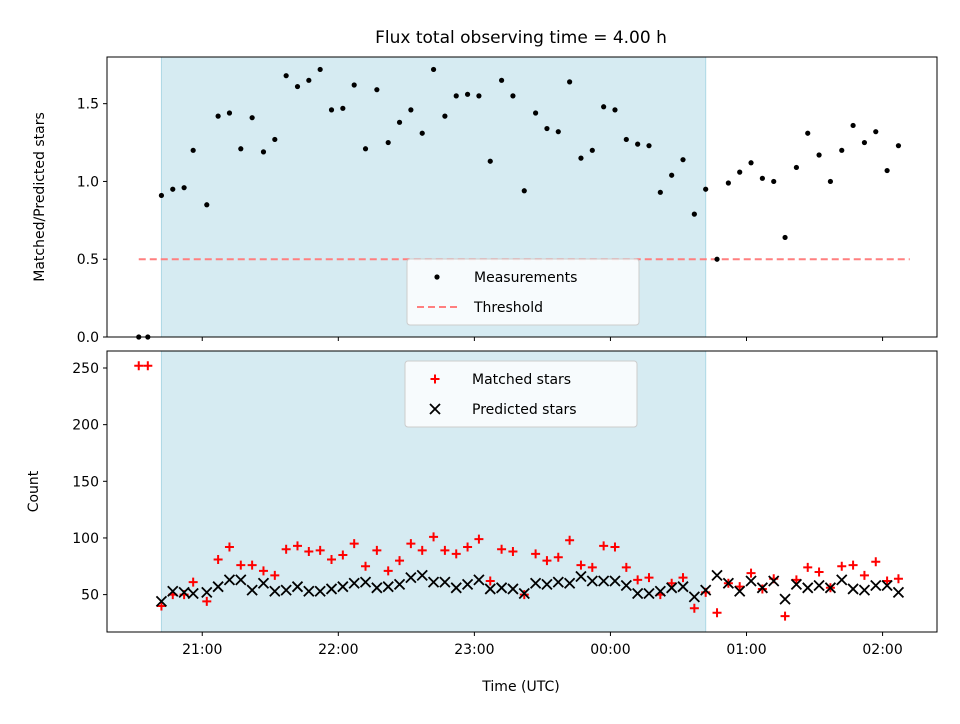 The image size is (960, 724). What do you see at coordinates (523, 292) in the screenshot?
I see `legend: Measurements Threshold` at bounding box center [523, 292].